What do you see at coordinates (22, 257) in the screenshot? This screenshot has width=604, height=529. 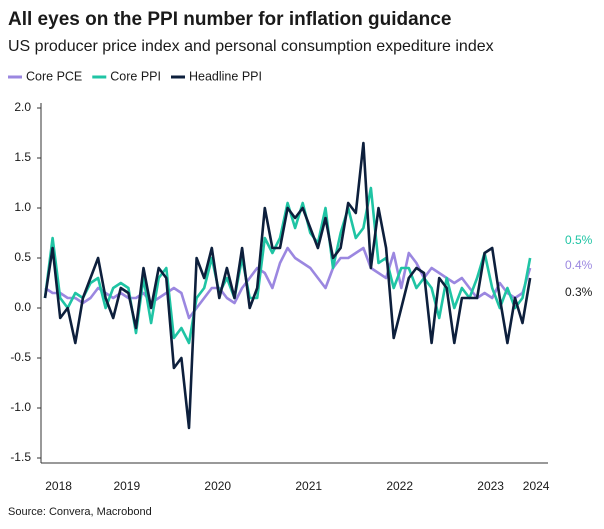 I see `y-tick-label: 0.5` at bounding box center [22, 257].